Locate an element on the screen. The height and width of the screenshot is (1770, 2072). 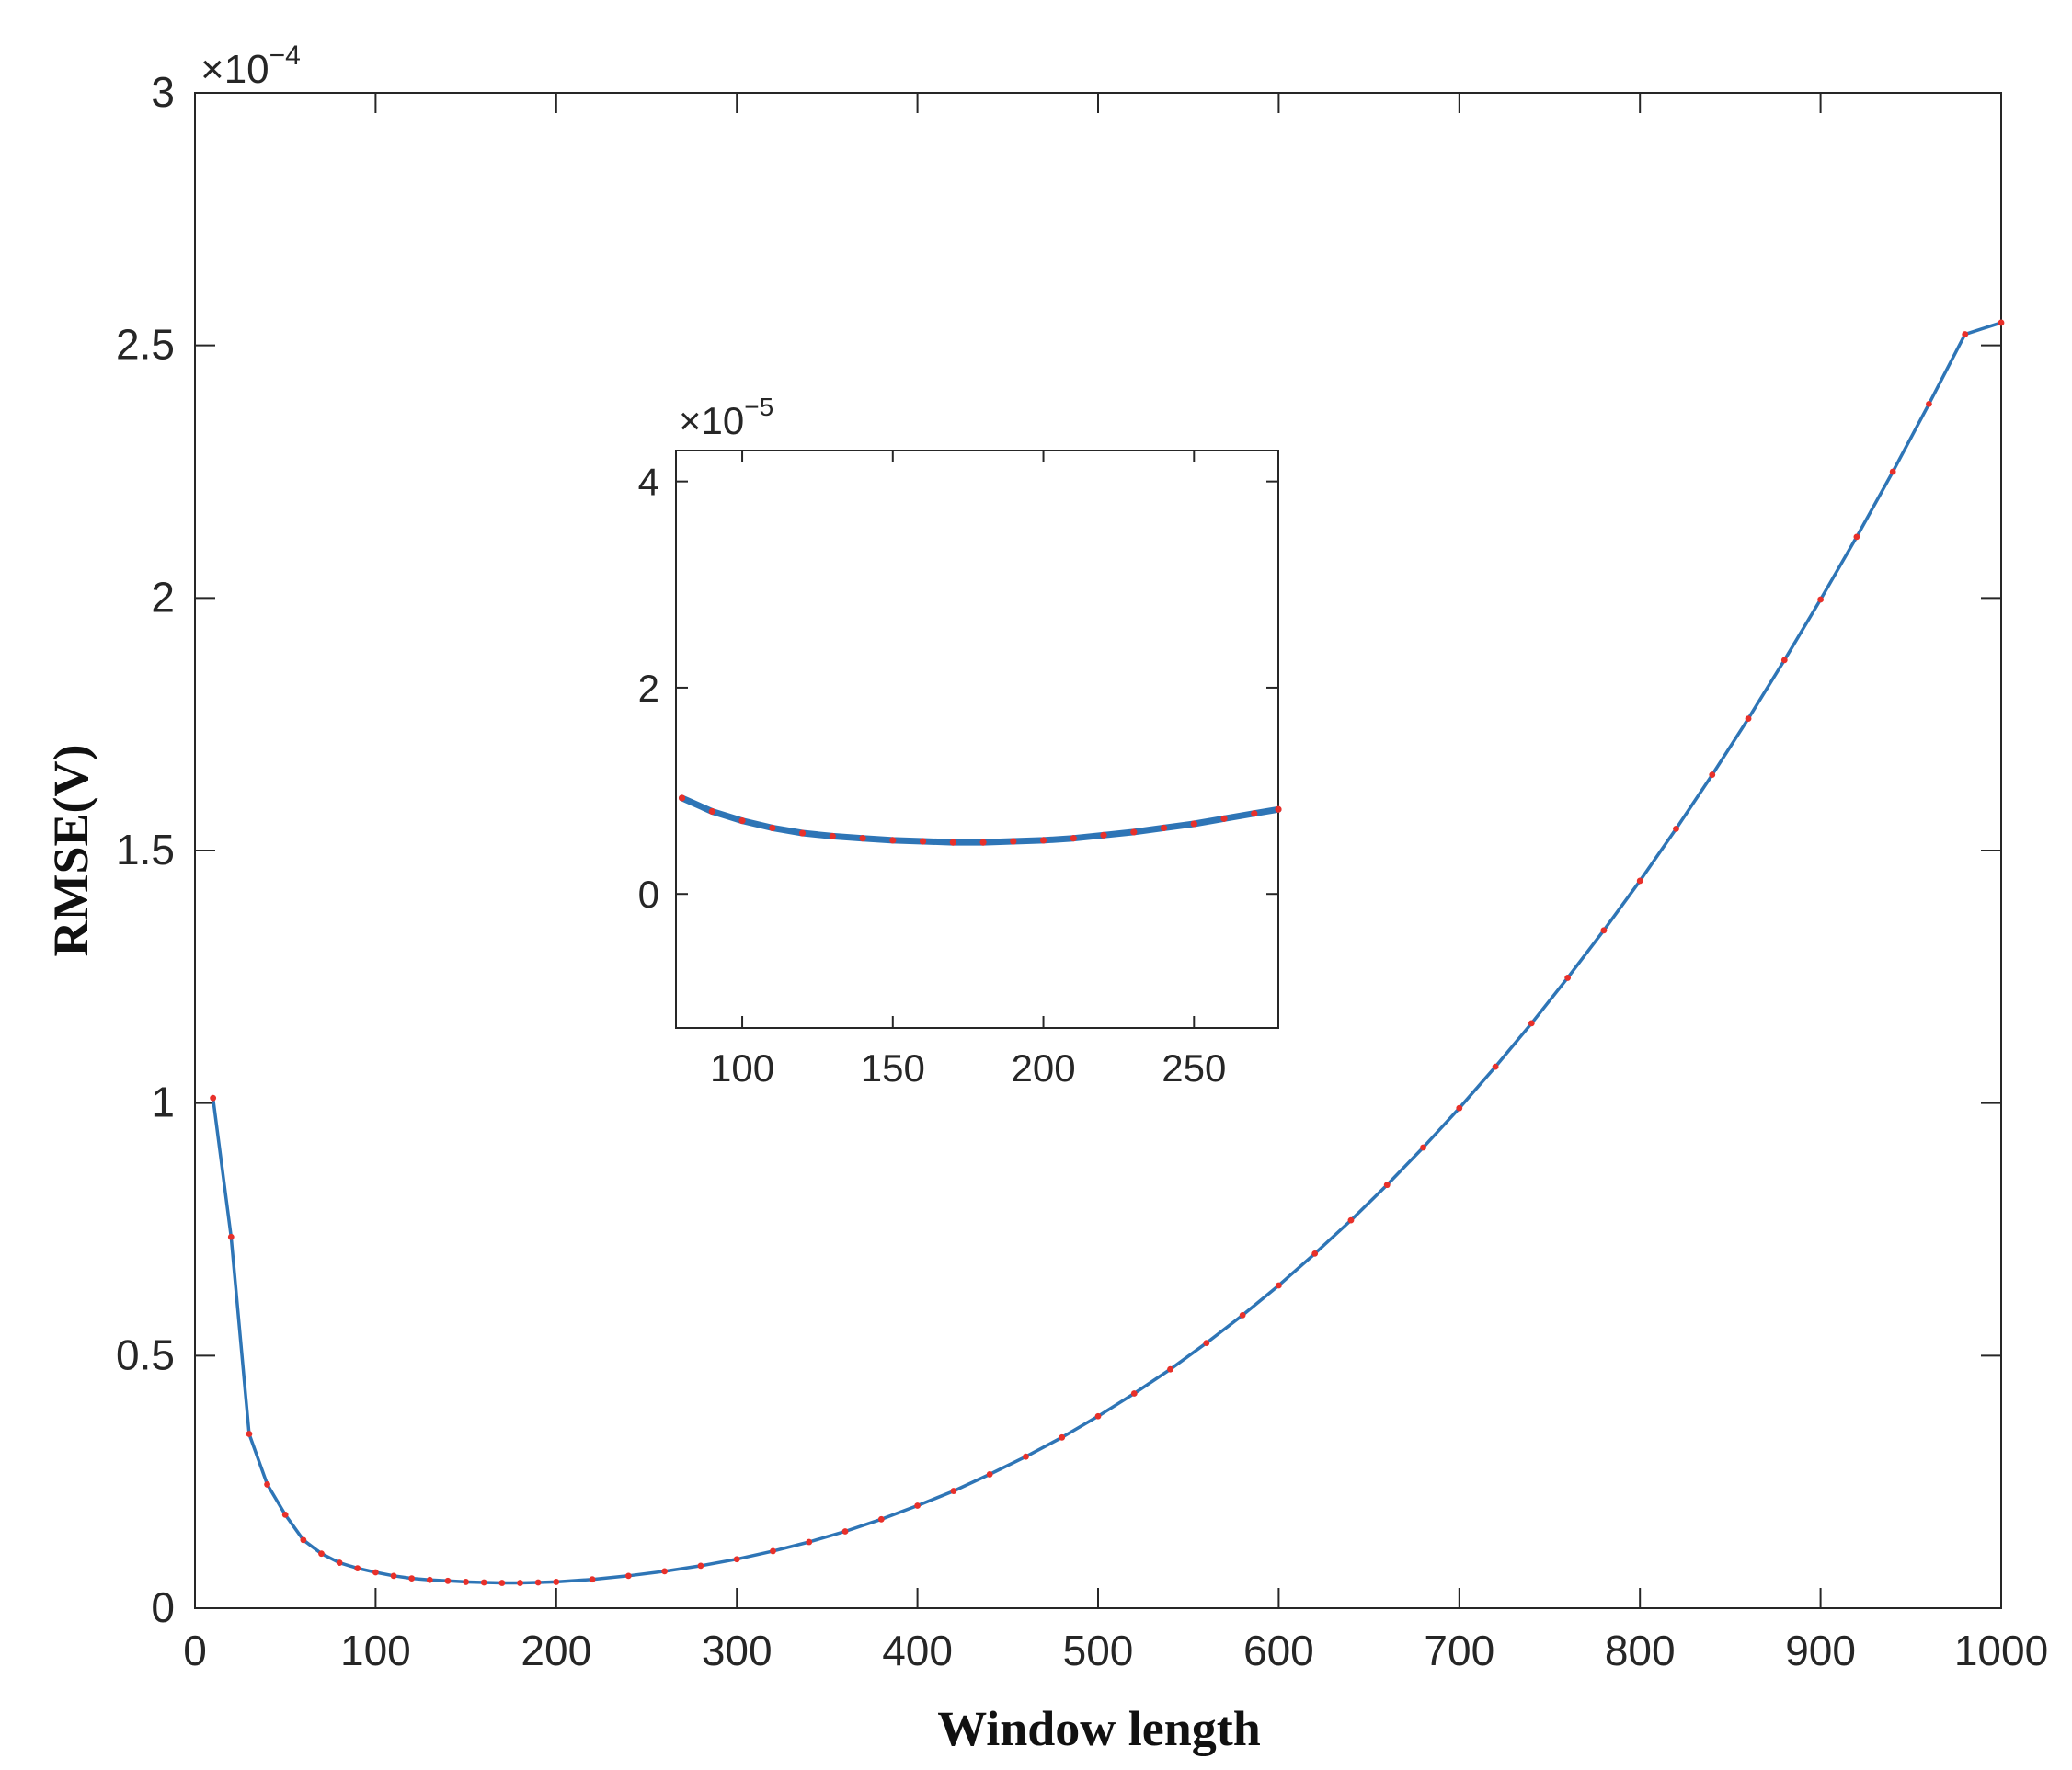
main-y-tick-labels: 0 0.5 1 1.5 2 2.5 3 is located at coordinates (145, 849).